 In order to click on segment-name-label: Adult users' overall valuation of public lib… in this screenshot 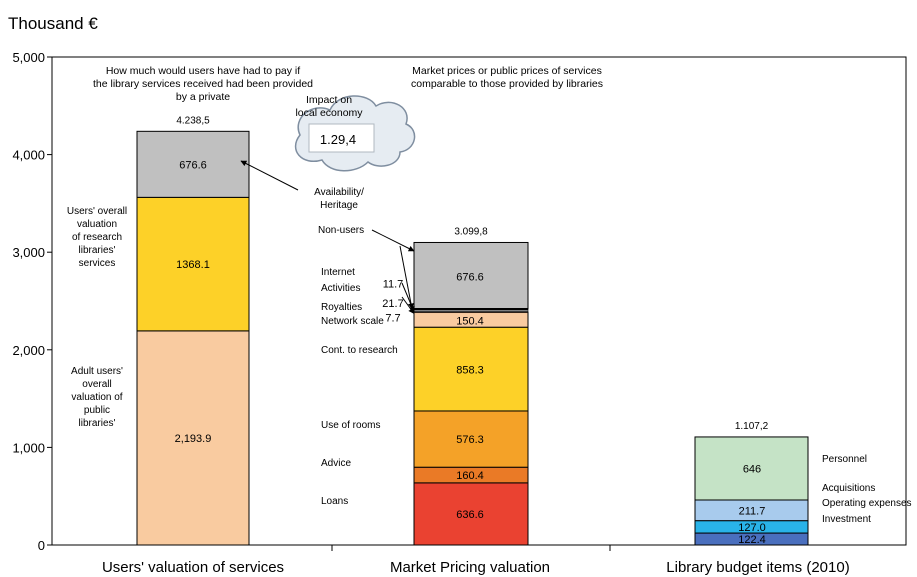, I will do `click(97, 397)`.